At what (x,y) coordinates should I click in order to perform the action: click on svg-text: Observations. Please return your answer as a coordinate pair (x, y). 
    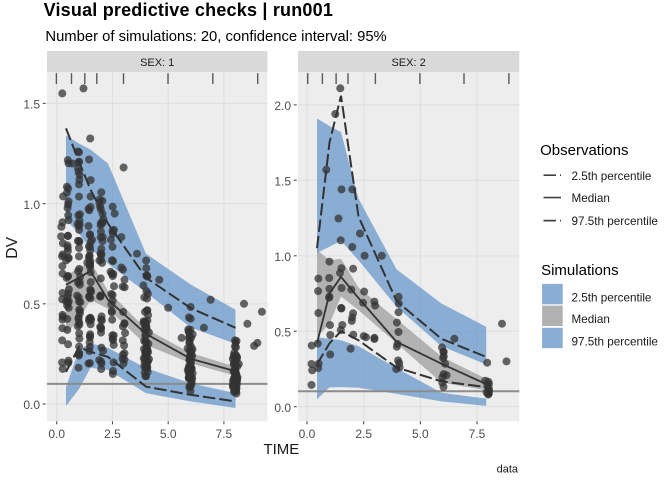
    Looking at the image, I should click on (584, 150).